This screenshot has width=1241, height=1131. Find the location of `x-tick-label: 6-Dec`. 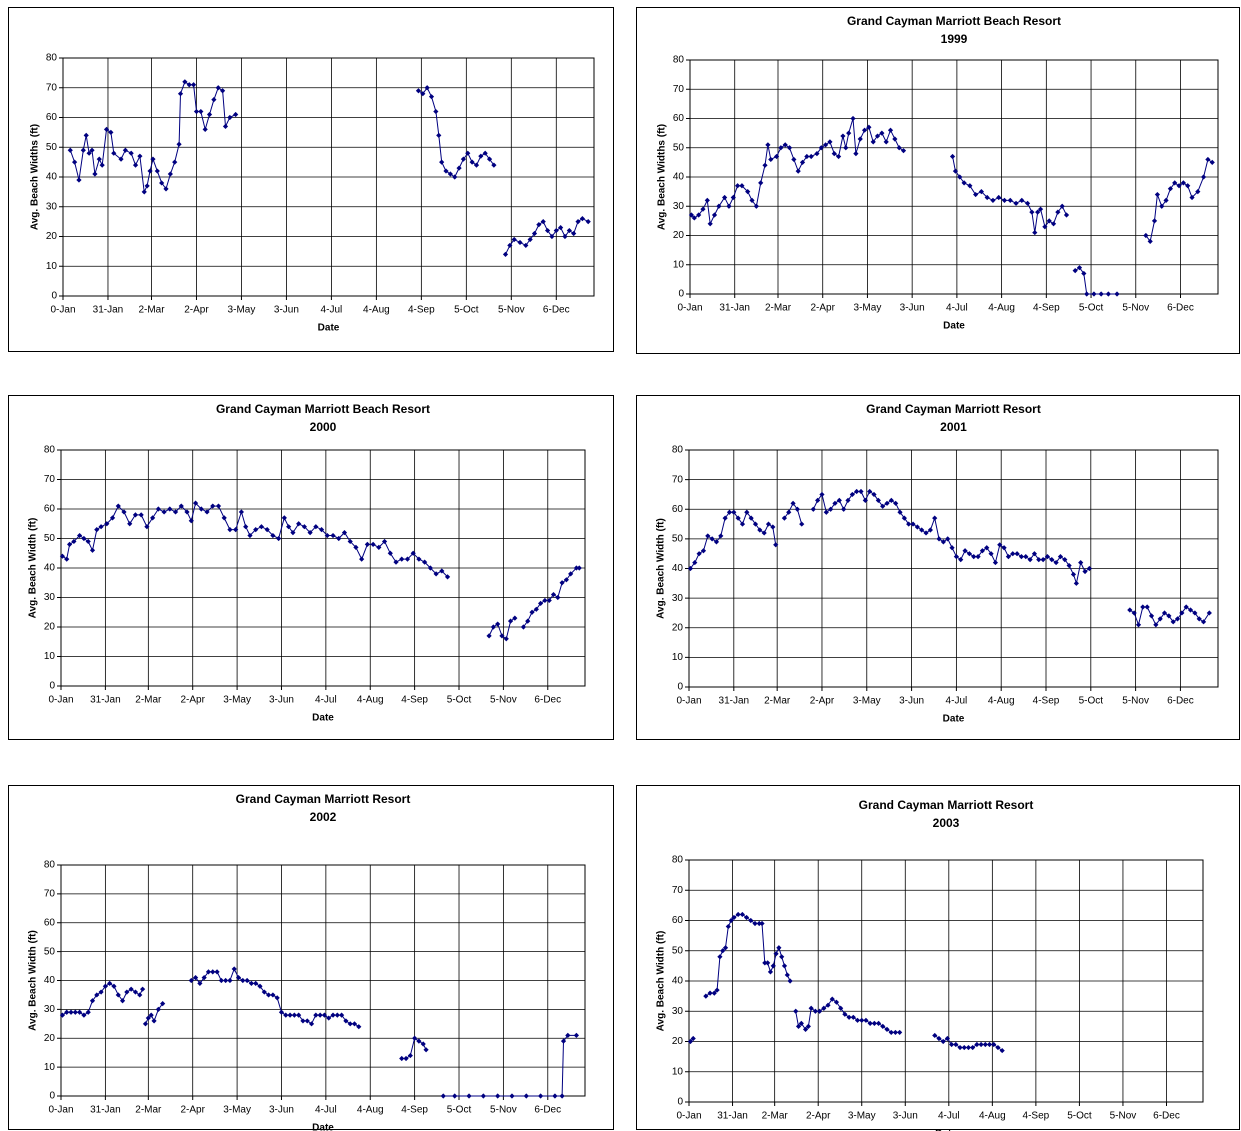

x-tick-label: 6-Dec is located at coordinates (1166, 1116).